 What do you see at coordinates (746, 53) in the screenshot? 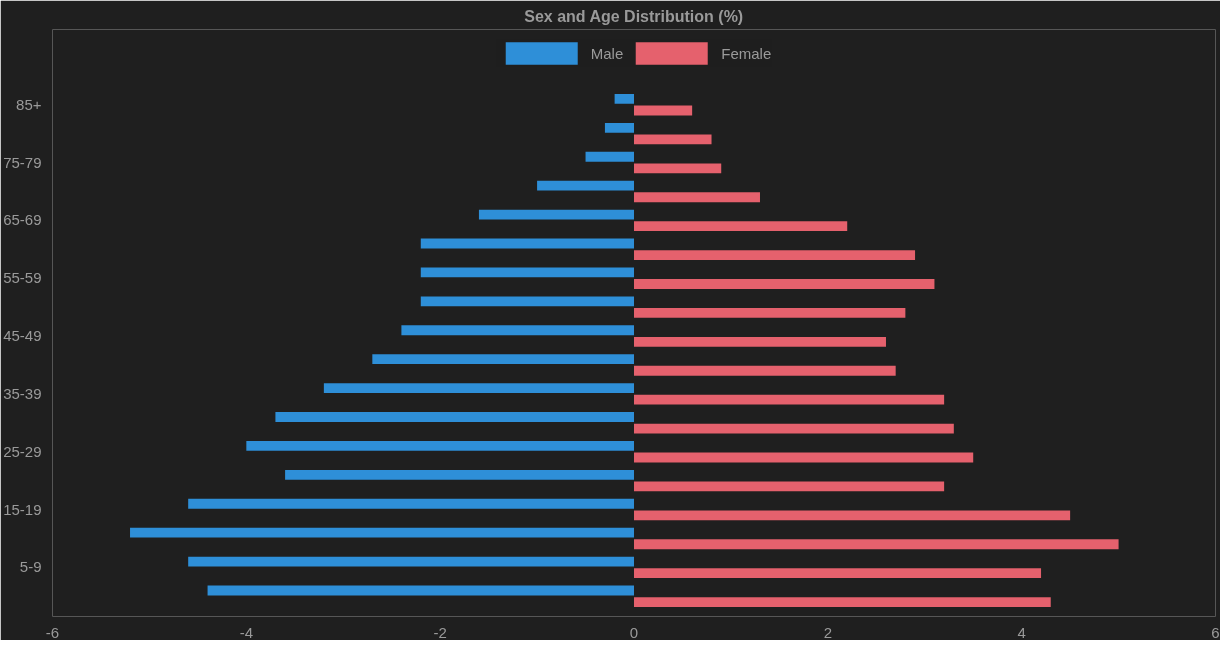
I see `legend-label: Female` at bounding box center [746, 53].